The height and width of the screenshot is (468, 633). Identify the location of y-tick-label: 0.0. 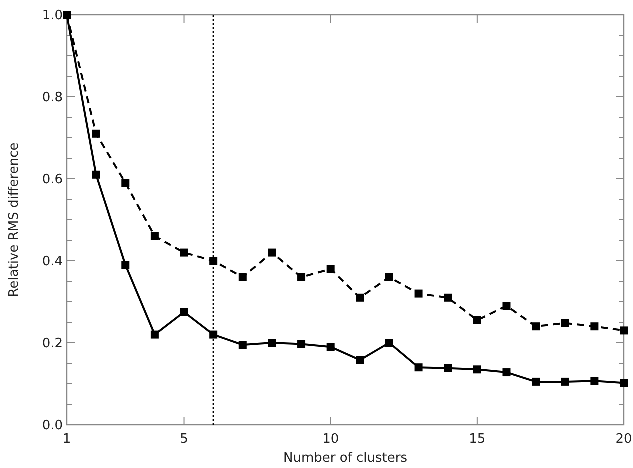
(52, 426).